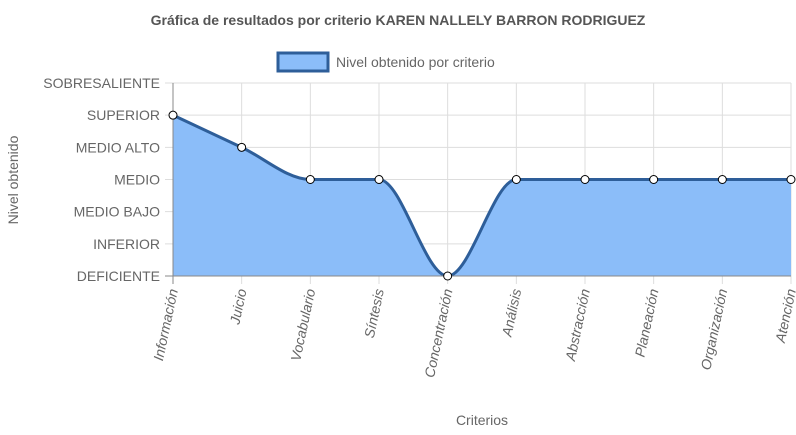 The image size is (796, 435). I want to click on y-tick-label: MEDIO, so click(137, 180).